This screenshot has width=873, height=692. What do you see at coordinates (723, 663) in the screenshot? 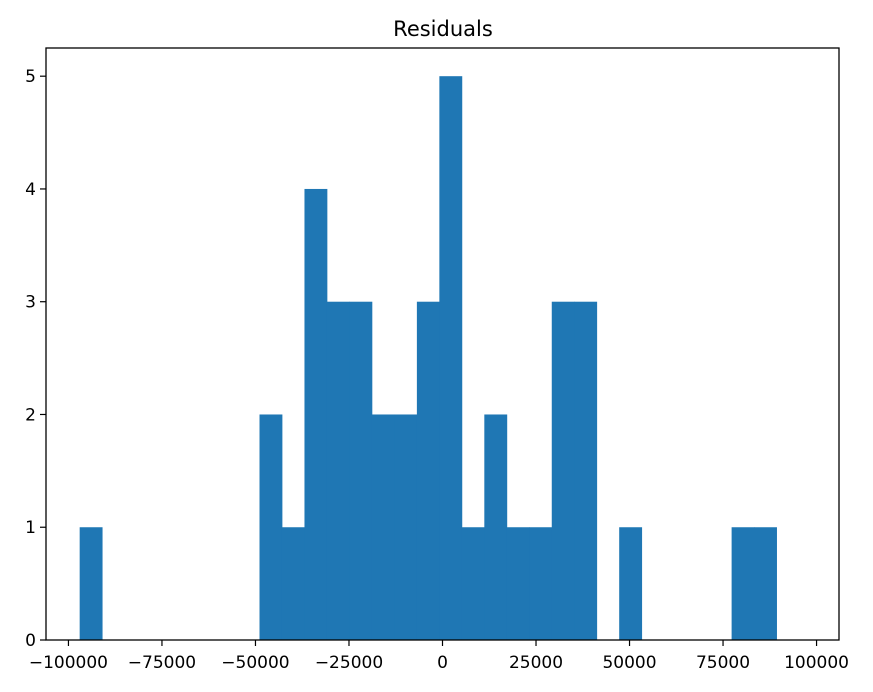
I see `x-tick-label-7: 75000` at bounding box center [723, 663].